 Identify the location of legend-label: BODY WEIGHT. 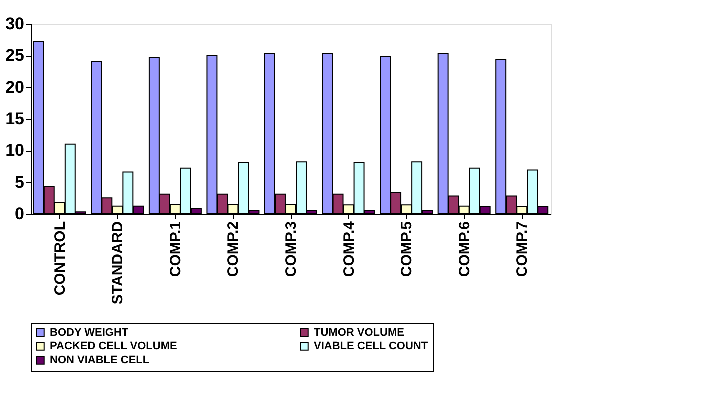
(89, 332).